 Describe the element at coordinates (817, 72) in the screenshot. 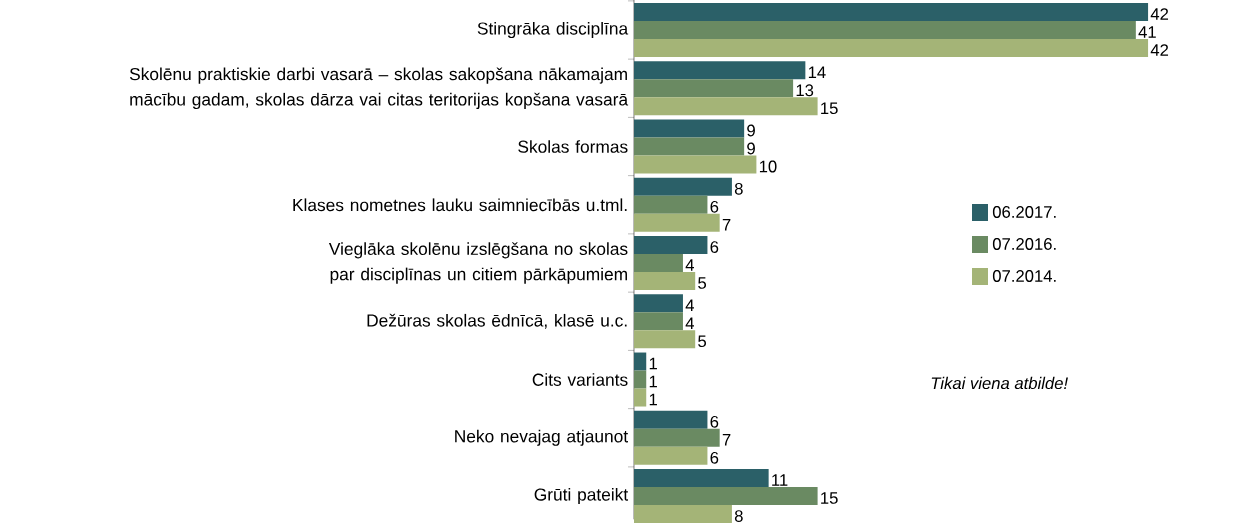

I see `data-label: 14` at that location.